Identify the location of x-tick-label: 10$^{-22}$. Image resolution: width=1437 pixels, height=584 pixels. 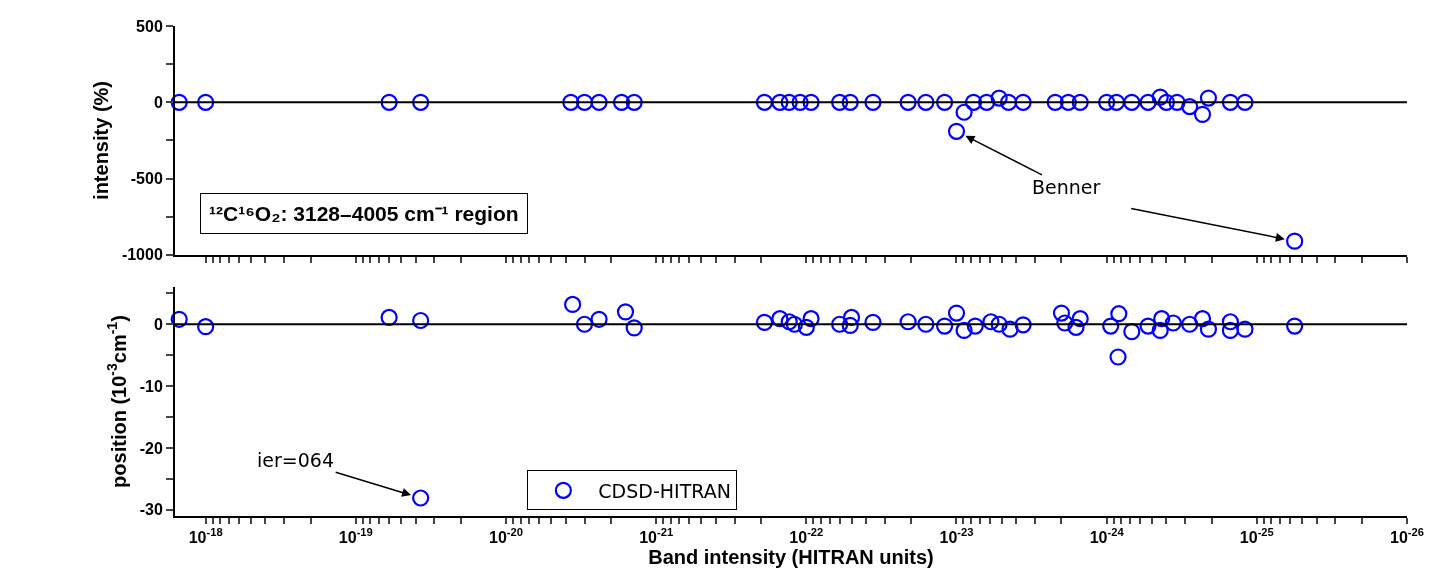
(806, 536).